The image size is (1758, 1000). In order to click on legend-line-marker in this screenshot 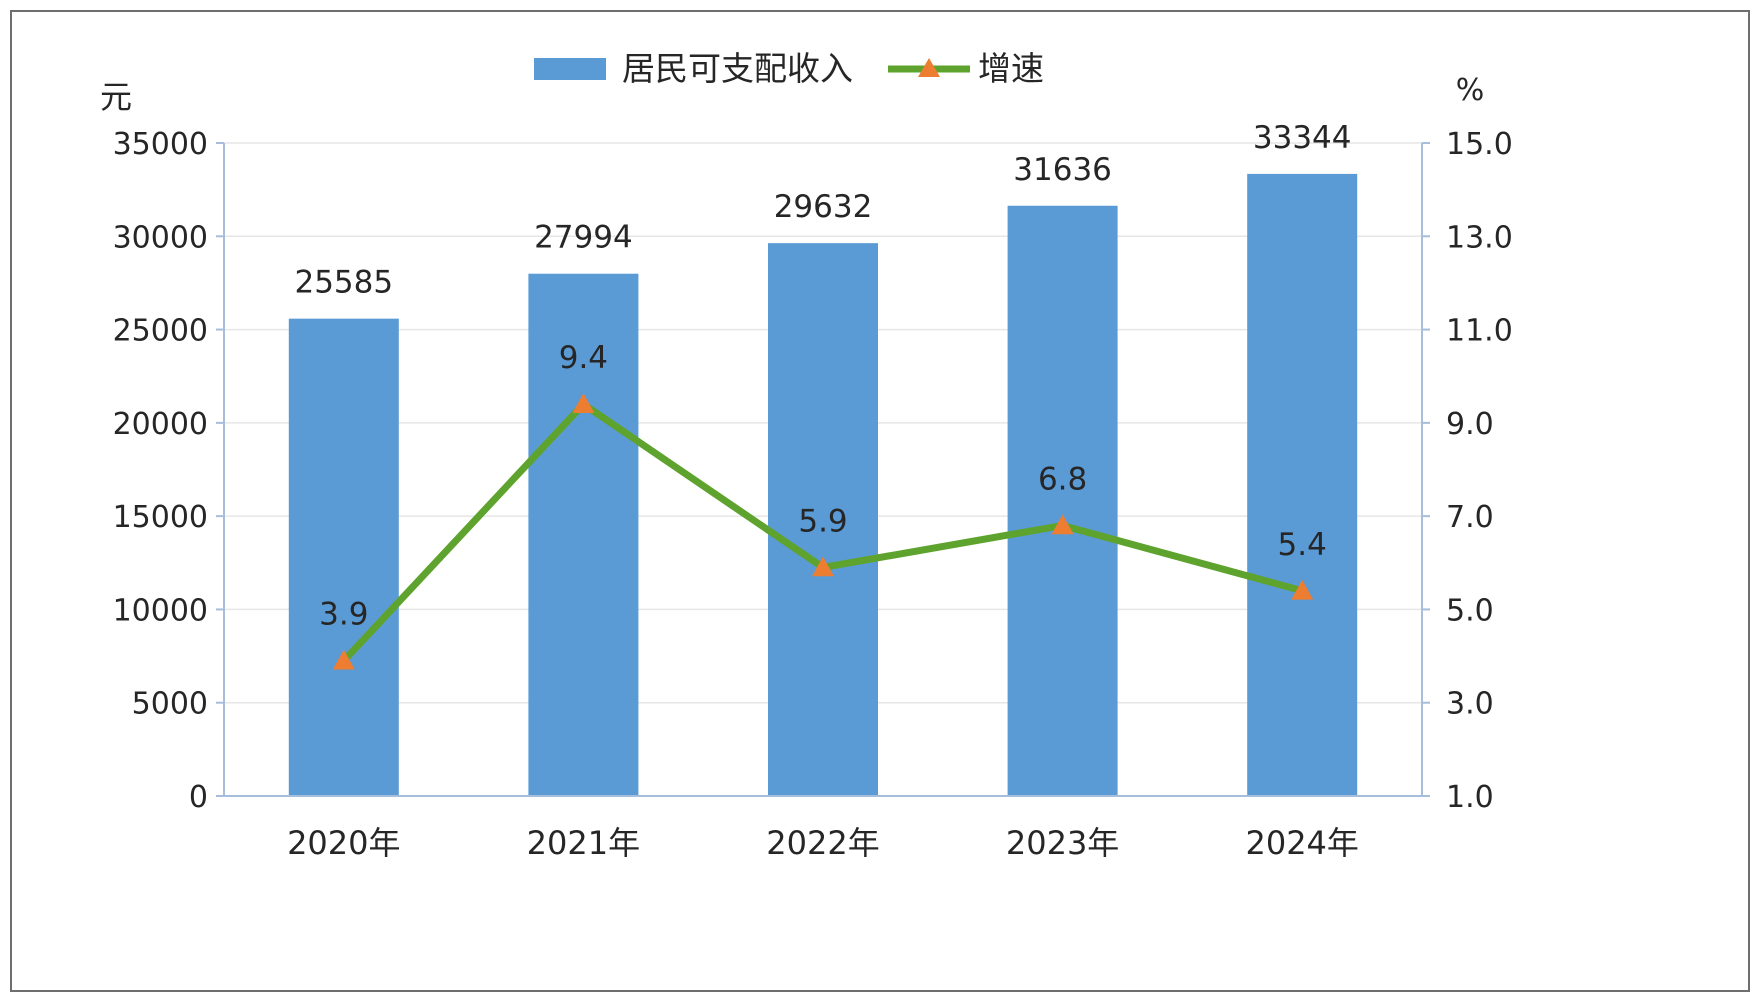, I will do `click(929, 67)`.